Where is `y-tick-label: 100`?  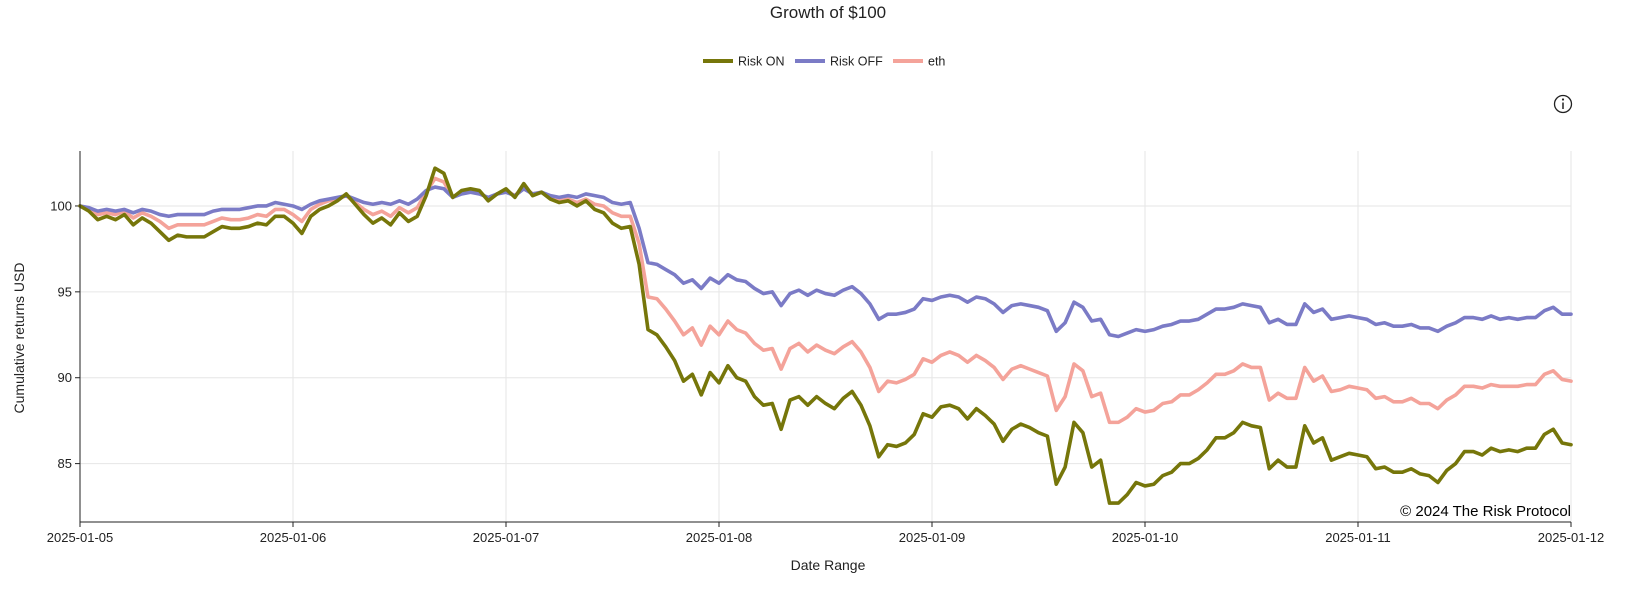
y-tick-label: 100 is located at coordinates (61, 205).